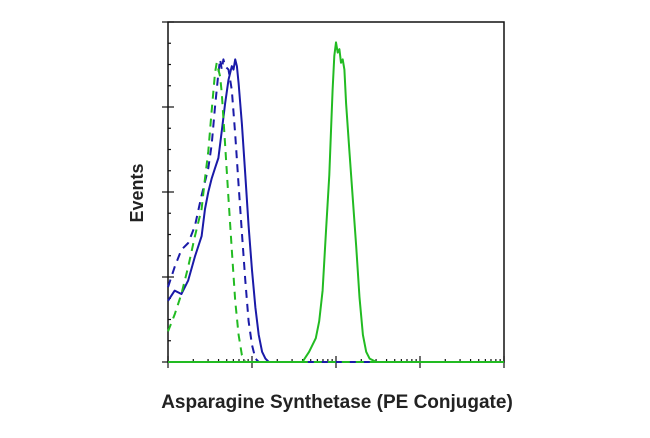 The height and width of the screenshot is (438, 650). Describe the element at coordinates (337, 402) in the screenshot. I see `x-axis-label: Asparagine Synthetase (PE Conjugate)` at that location.